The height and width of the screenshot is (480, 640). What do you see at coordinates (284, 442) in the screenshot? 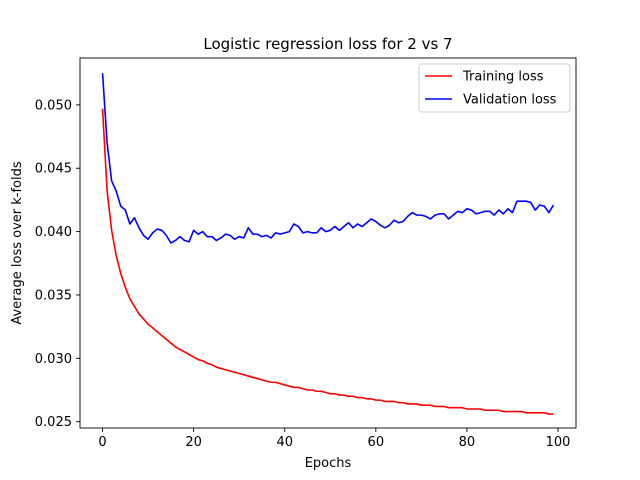
I see `x-tick-label: 40` at bounding box center [284, 442].